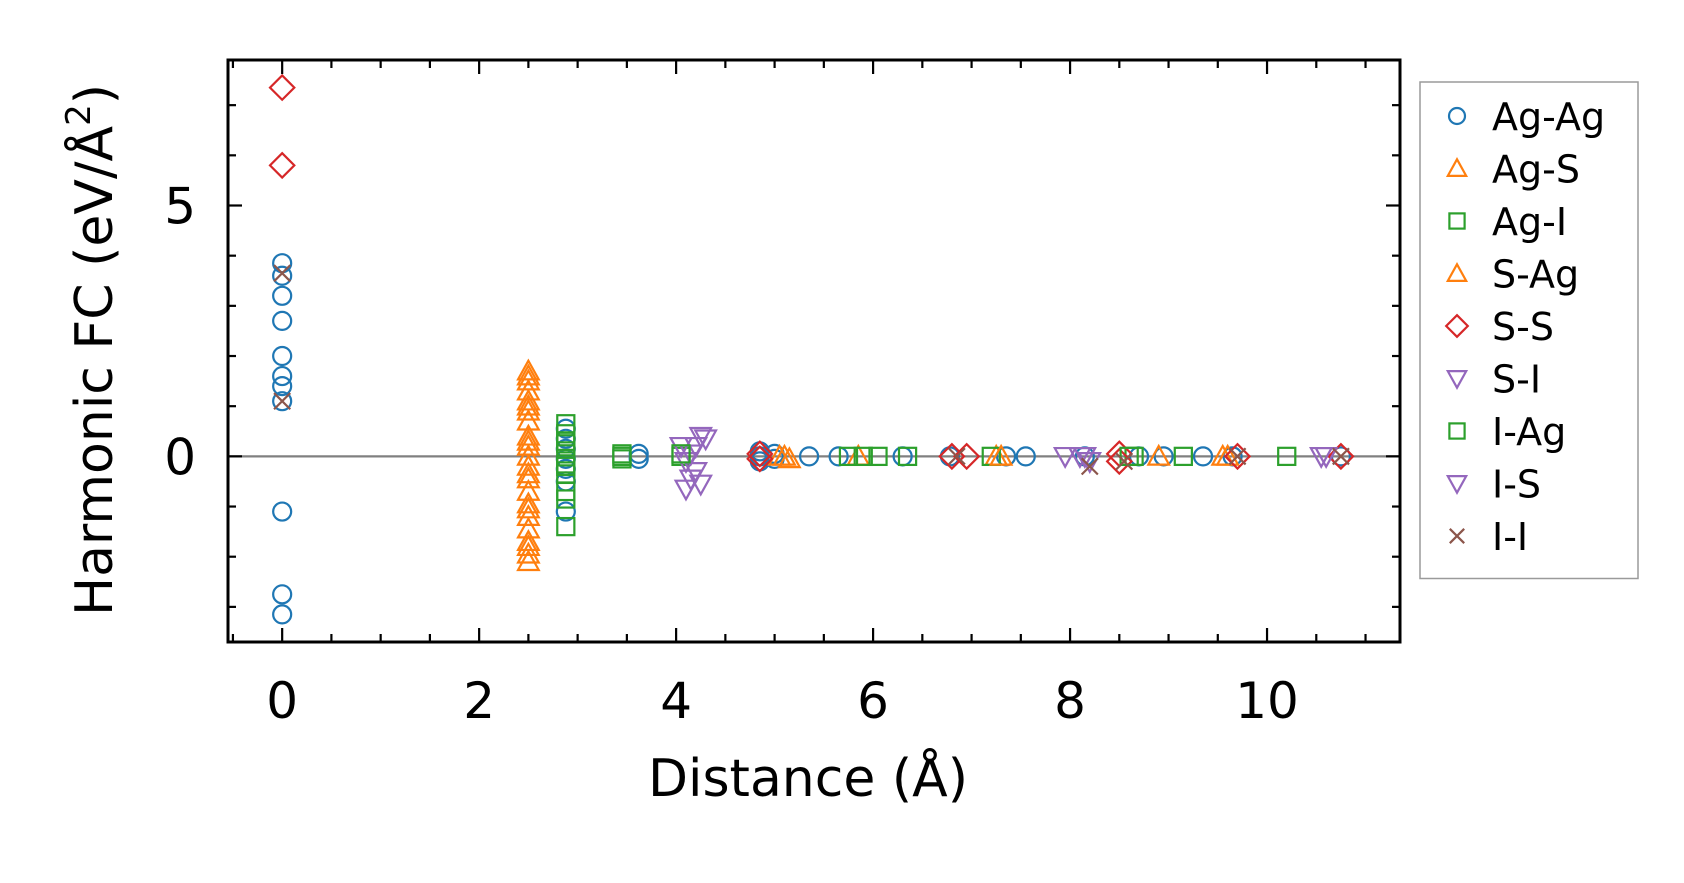 The width and height of the screenshot is (1684, 883). What do you see at coordinates (1510, 537) in the screenshot?
I see `legend-label: I-I` at bounding box center [1510, 537].